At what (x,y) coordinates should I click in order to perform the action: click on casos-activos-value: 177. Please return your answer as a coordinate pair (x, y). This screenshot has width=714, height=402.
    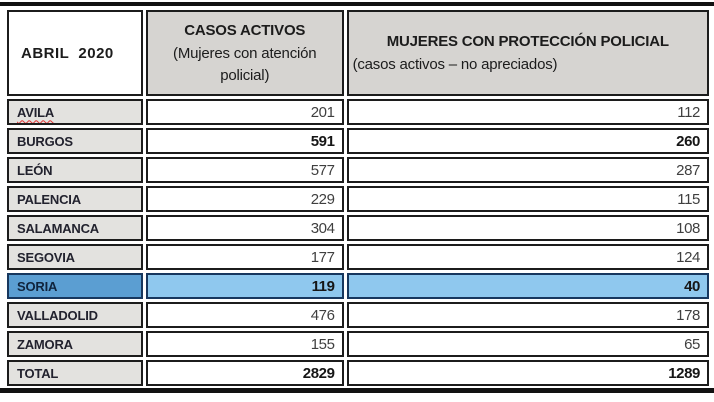
    Looking at the image, I should click on (244, 257).